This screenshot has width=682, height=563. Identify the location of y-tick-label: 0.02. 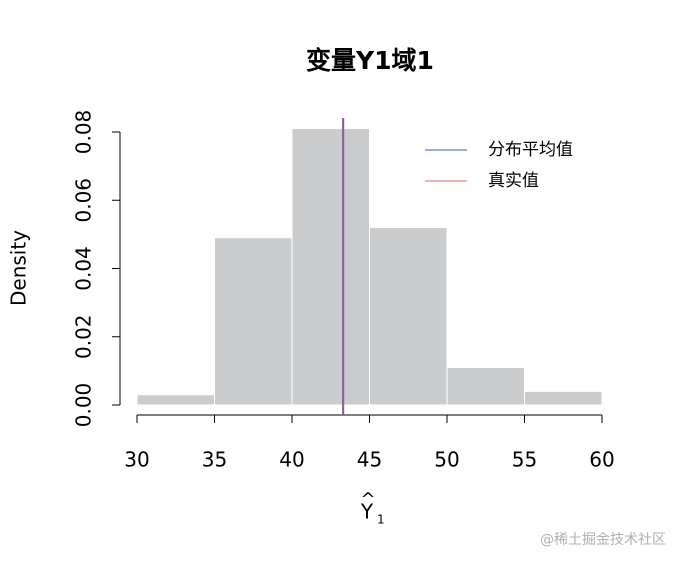
(84, 336).